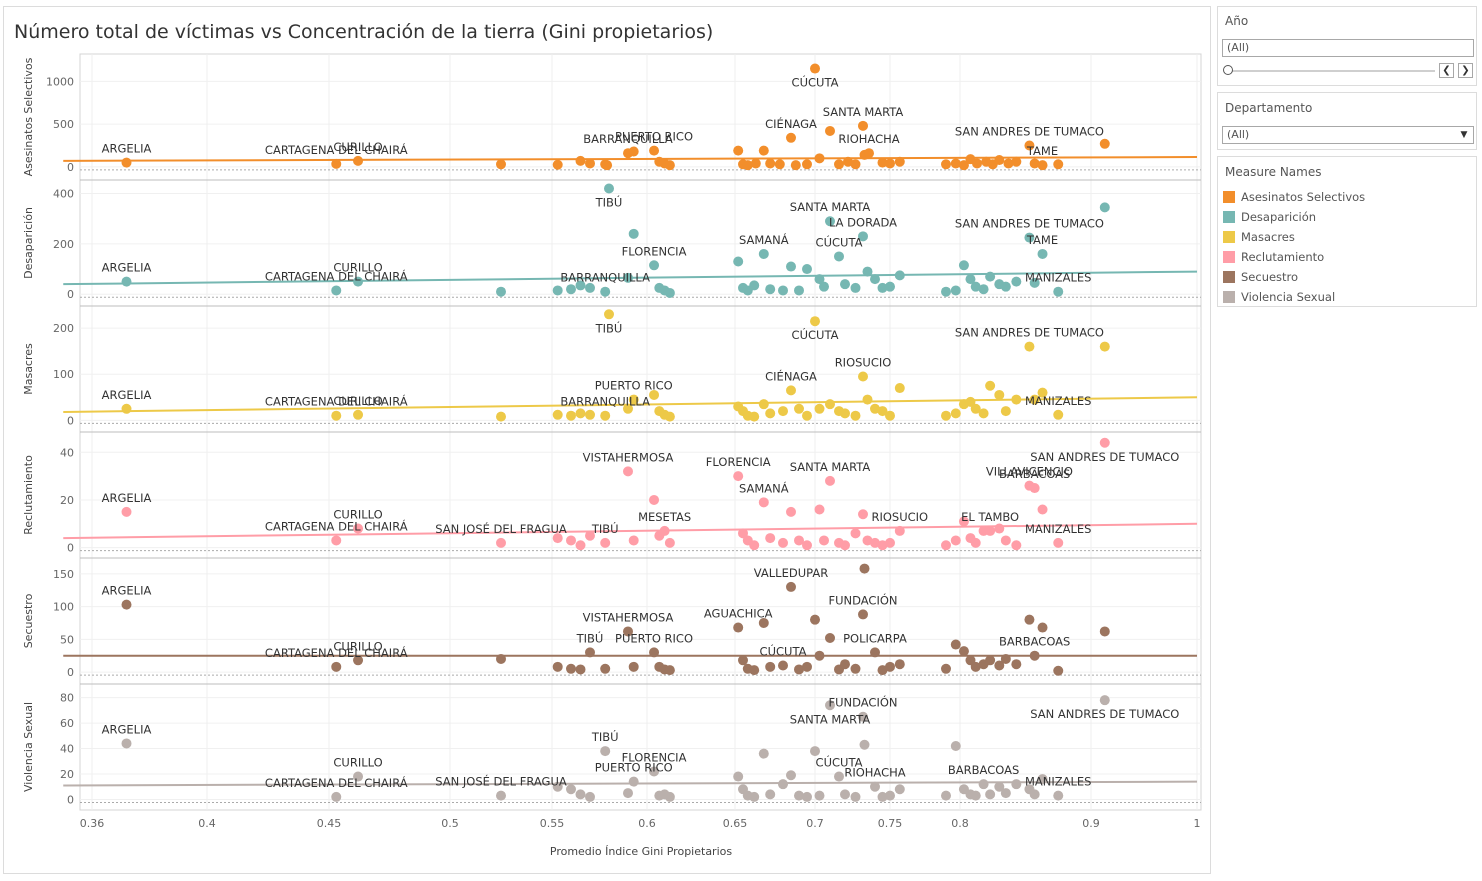  Describe the element at coordinates (1034, 474) in the screenshot. I see `point-label: BARBACOAS` at that location.